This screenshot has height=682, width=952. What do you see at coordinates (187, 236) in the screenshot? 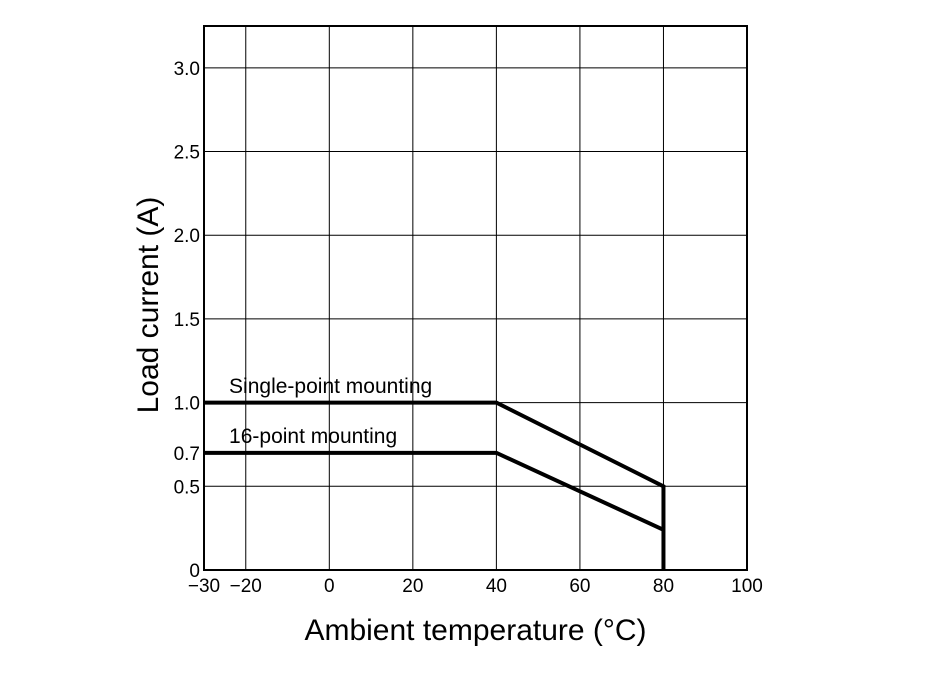
I see `y-tick-label: 2.0` at bounding box center [187, 236].